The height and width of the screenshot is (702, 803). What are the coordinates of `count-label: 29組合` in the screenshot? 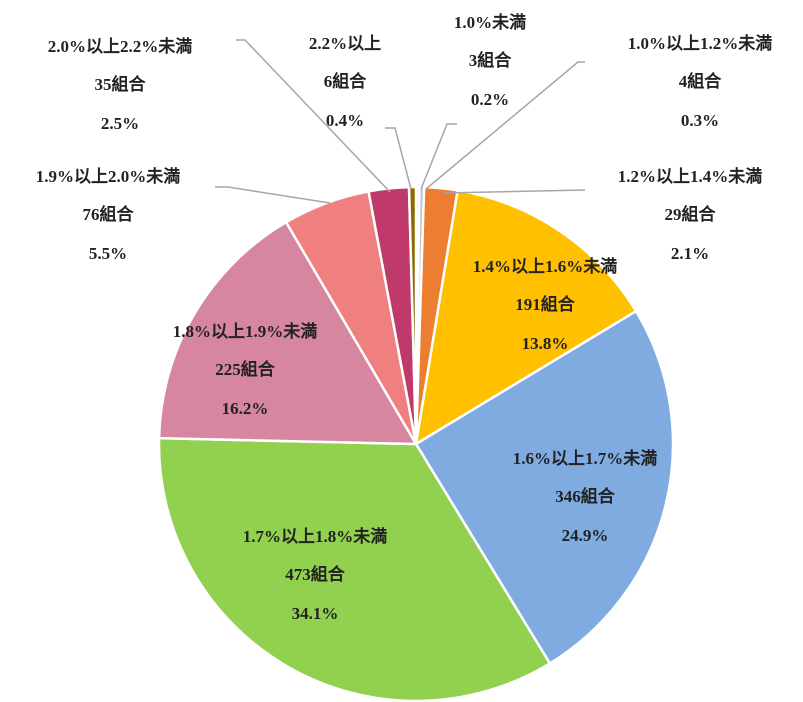 It's located at (691, 214).